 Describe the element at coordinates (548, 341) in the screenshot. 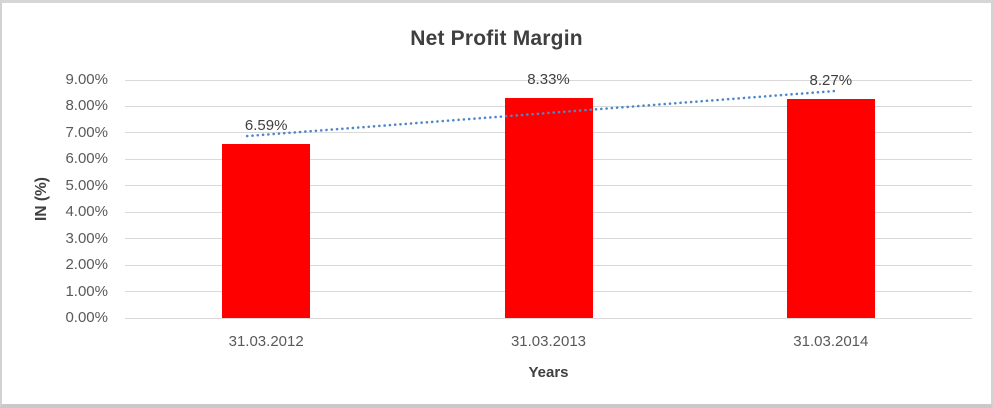

I see `x-axis-tick-label: 31.03.2013` at that location.